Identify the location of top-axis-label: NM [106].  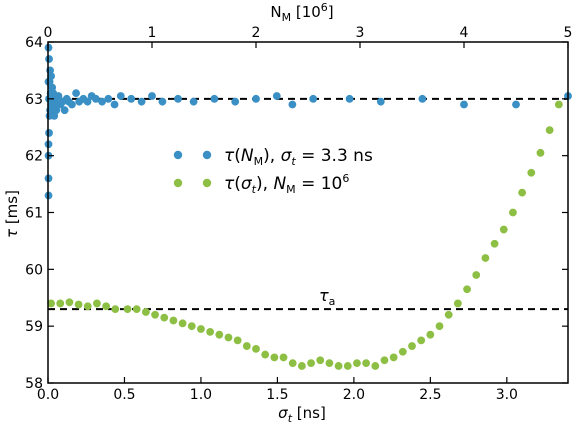
(301, 12).